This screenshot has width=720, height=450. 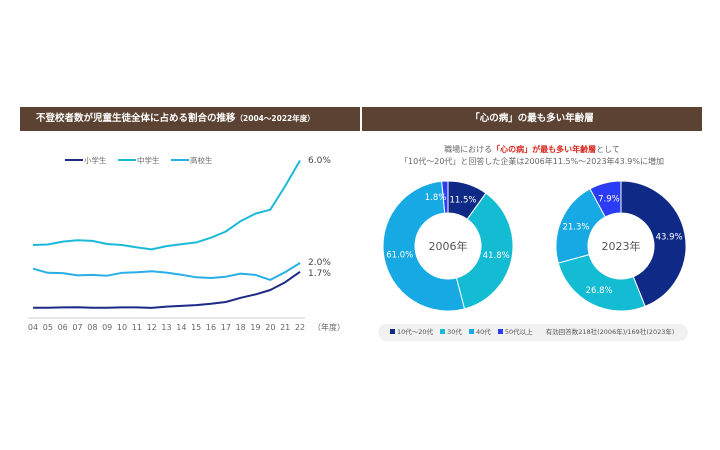 I want to click on legend-label: 30代, so click(x=454, y=332).